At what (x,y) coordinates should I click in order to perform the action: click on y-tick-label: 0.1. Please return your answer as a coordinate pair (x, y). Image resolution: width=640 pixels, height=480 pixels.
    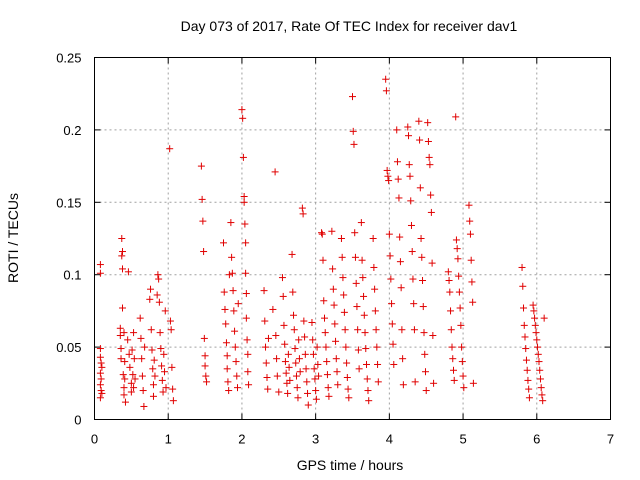
    Looking at the image, I should click on (72, 275).